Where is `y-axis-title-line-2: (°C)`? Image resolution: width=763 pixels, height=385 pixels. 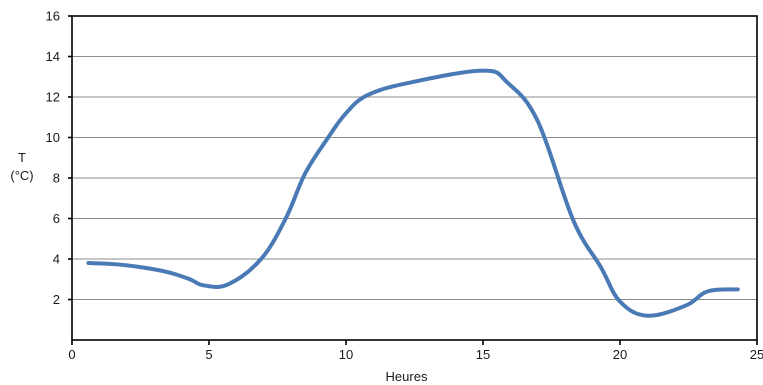
y-axis-title-line-2: (°C) is located at coordinates (21, 175).